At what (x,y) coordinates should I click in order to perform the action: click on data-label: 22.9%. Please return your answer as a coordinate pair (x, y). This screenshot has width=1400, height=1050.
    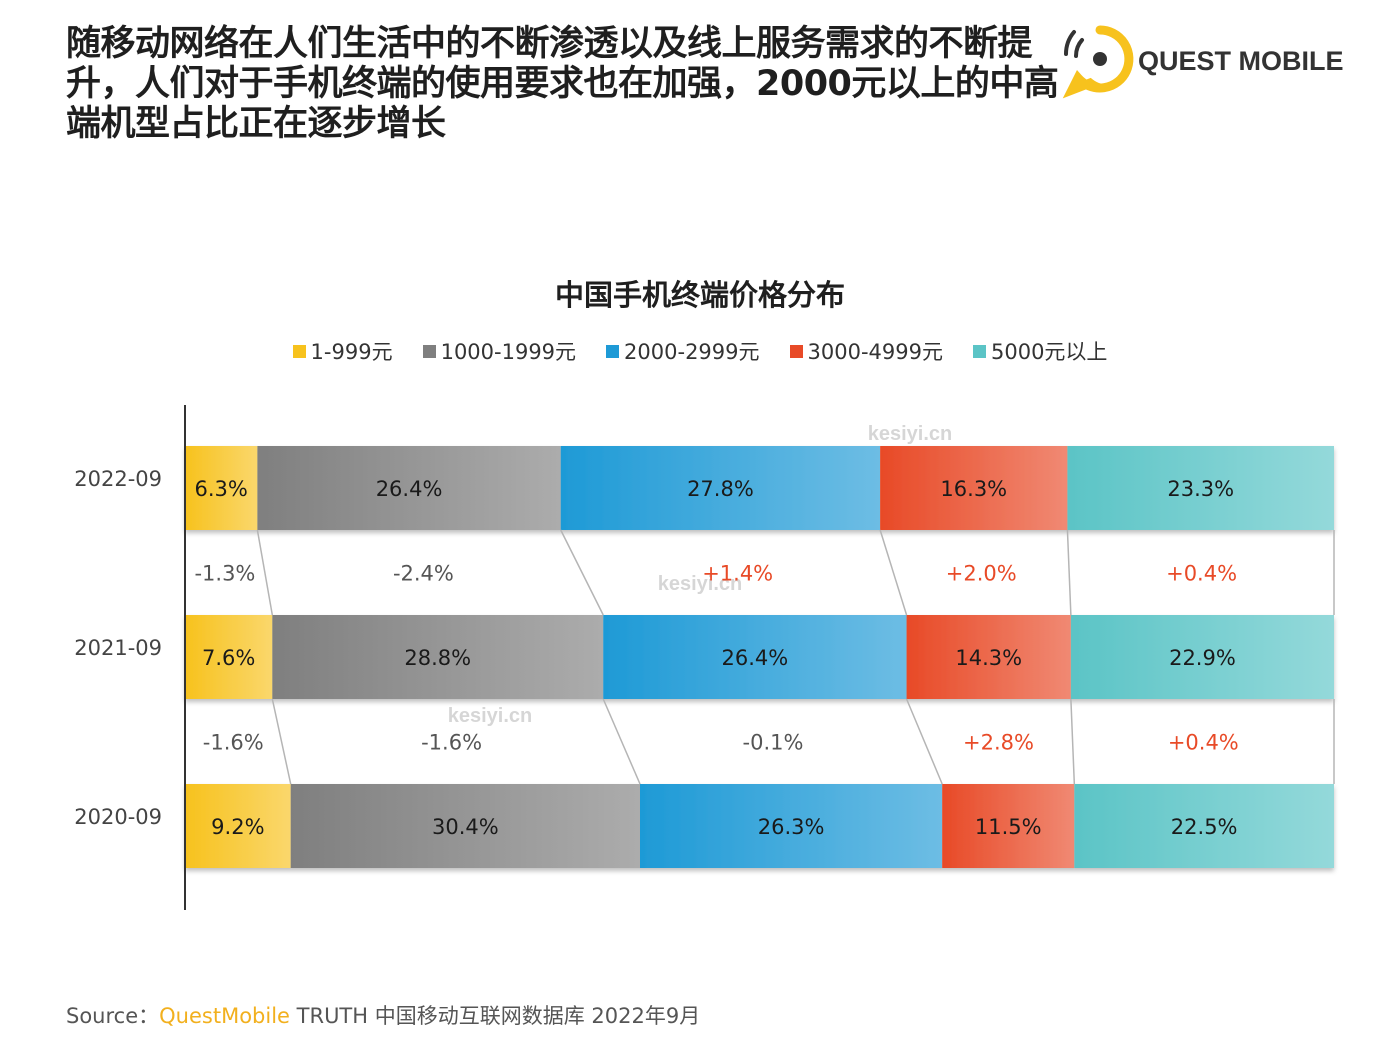
    Looking at the image, I should click on (1202, 658).